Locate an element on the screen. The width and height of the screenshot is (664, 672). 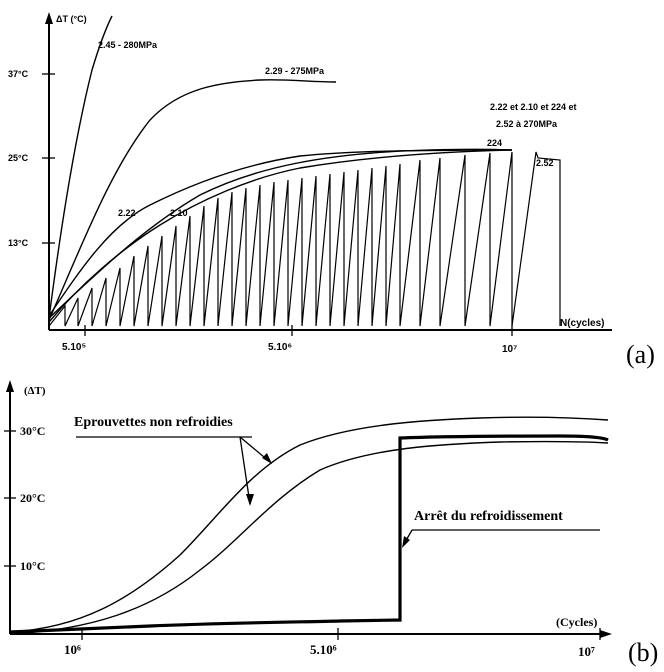
panel-a-ytick-label-13: 13°C is located at coordinates (18, 243).